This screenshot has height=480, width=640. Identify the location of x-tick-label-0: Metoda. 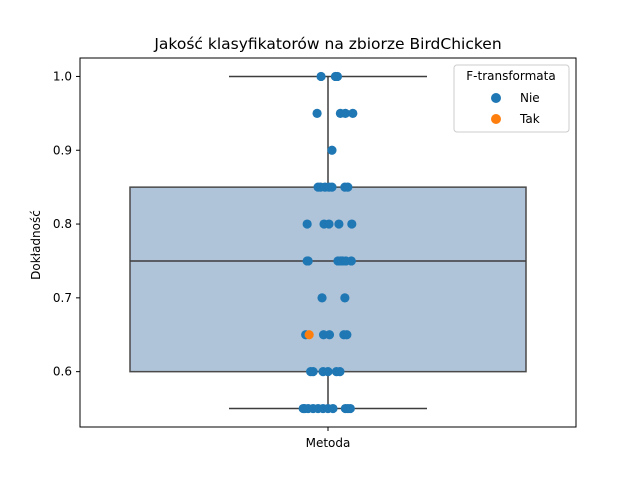
(328, 443).